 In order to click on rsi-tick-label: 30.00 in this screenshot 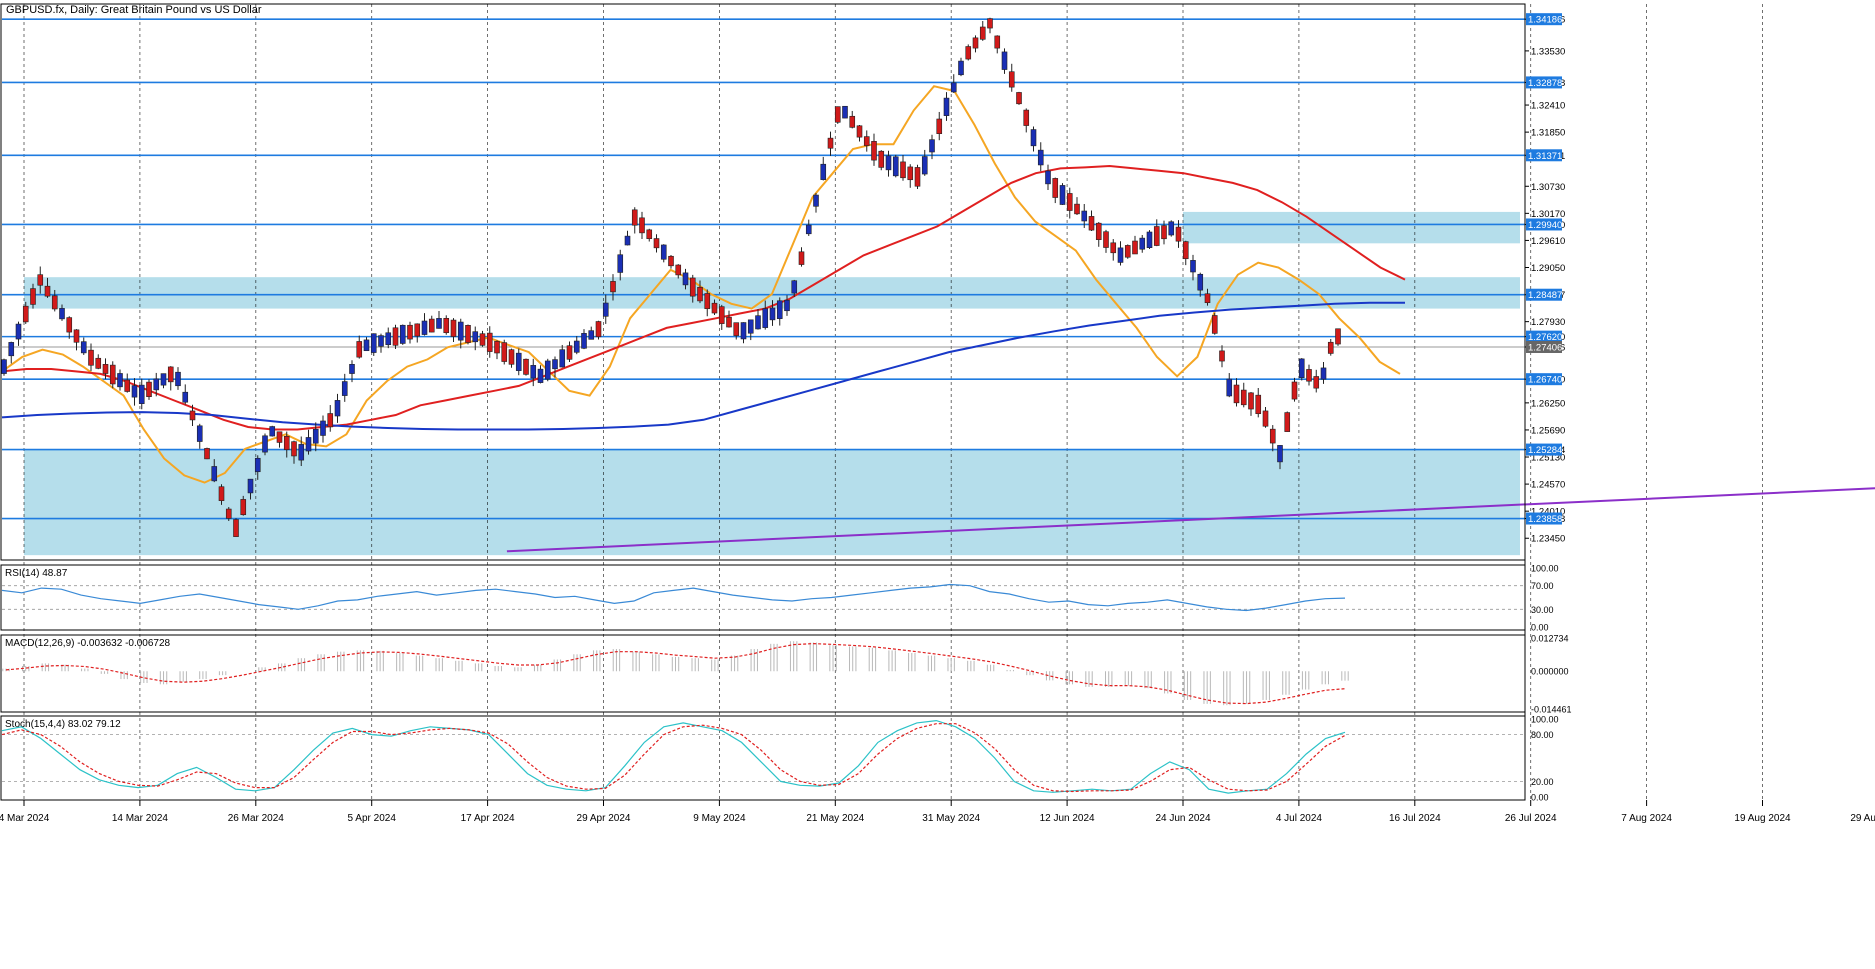, I will do `click(1542, 610)`.